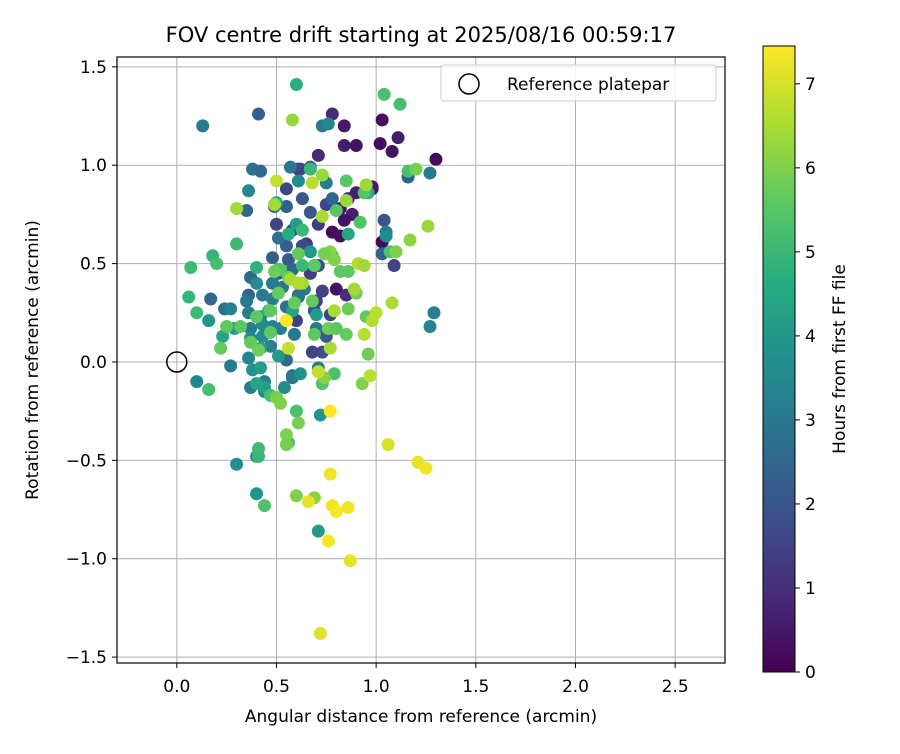 The height and width of the screenshot is (754, 900). What do you see at coordinates (93, 265) in the screenshot?
I see `y-tick-label: 0.5` at bounding box center [93, 265].